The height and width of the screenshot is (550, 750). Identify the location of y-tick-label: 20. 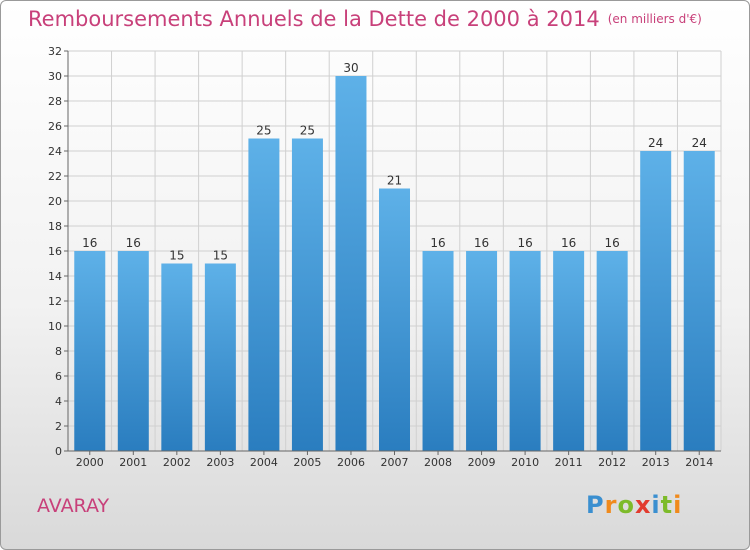
(55, 201).